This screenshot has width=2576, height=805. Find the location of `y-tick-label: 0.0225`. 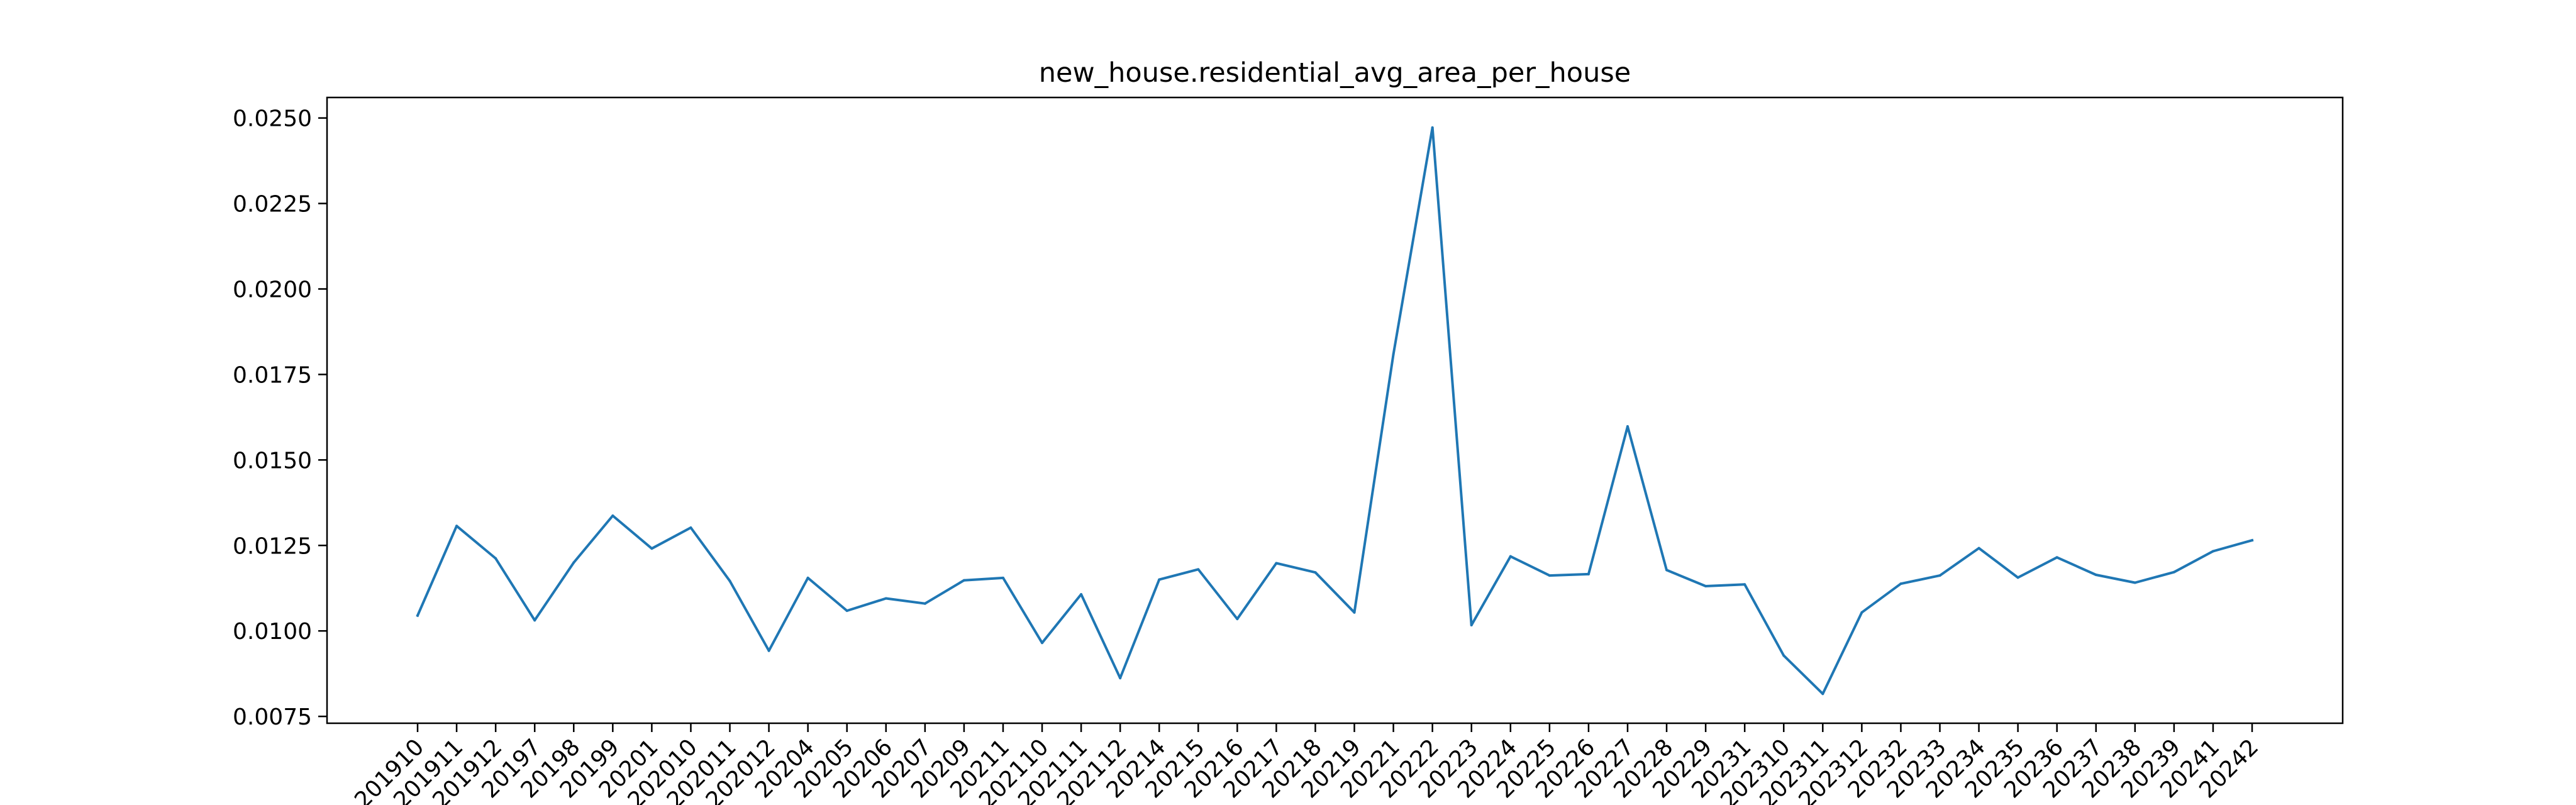

y-tick-label: 0.0225 is located at coordinates (272, 205).